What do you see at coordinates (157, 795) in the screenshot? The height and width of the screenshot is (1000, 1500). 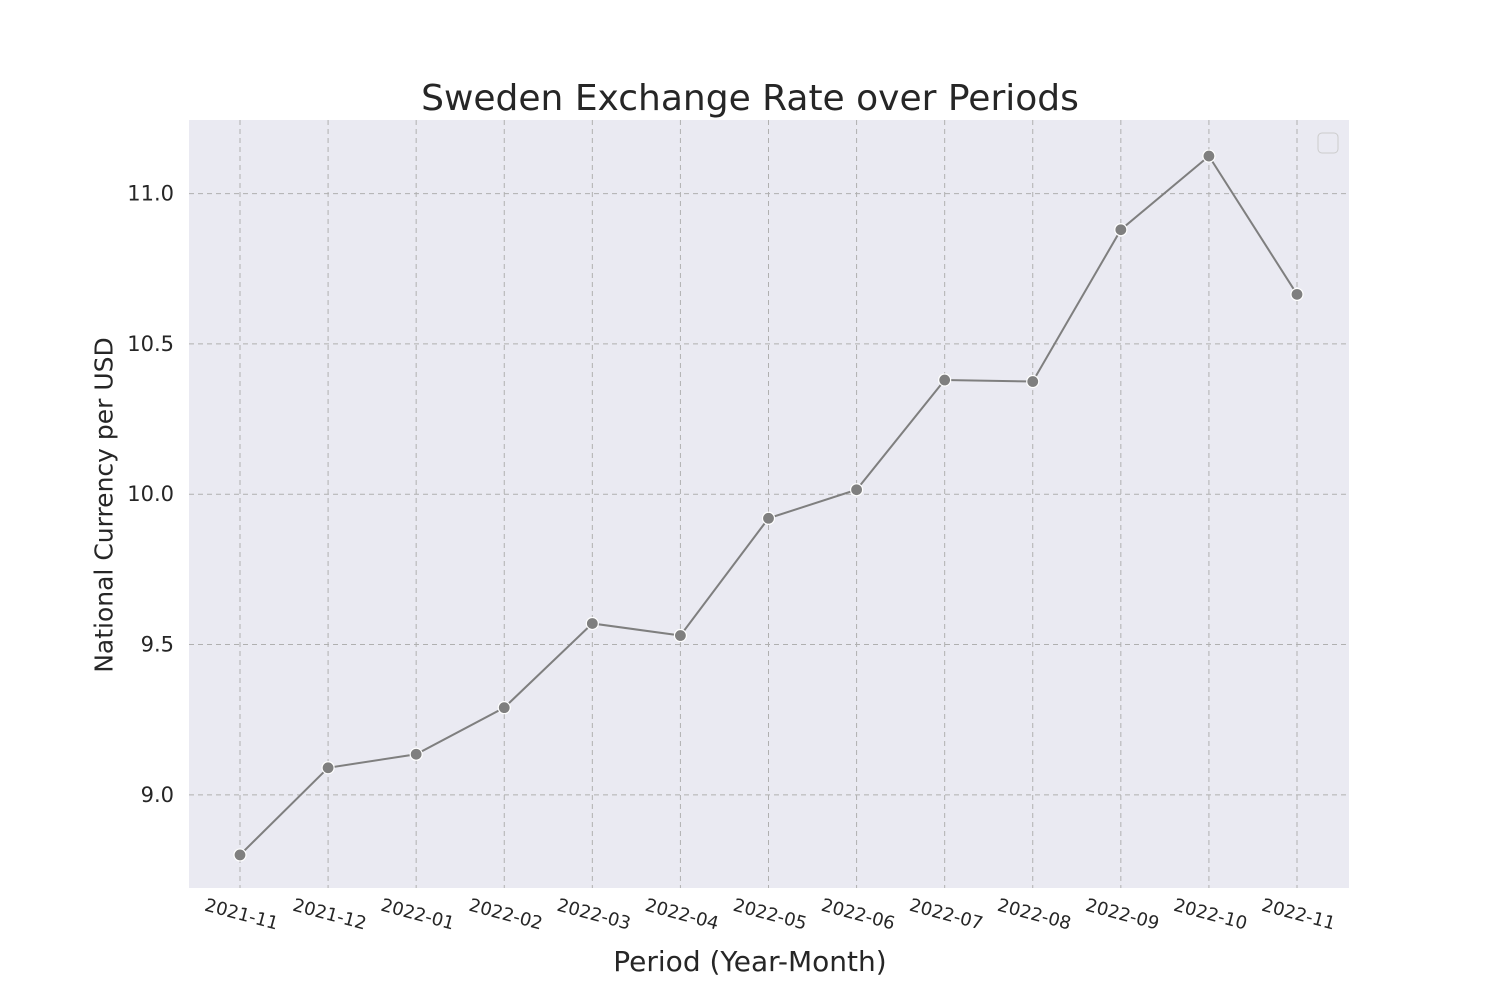 I see `y-tick-label: 9.0` at bounding box center [157, 795].